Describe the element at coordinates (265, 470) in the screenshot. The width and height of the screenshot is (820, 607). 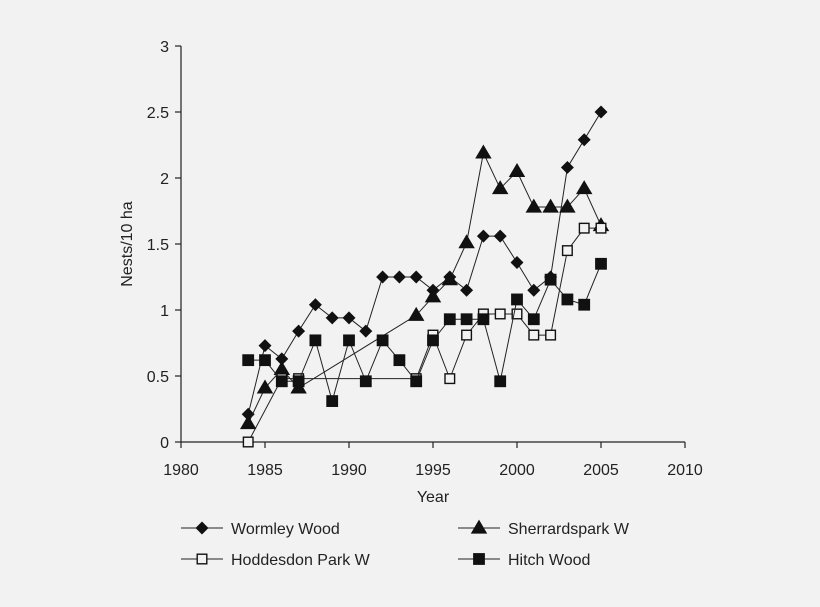
I see `x-tick-label: 1985` at that location.